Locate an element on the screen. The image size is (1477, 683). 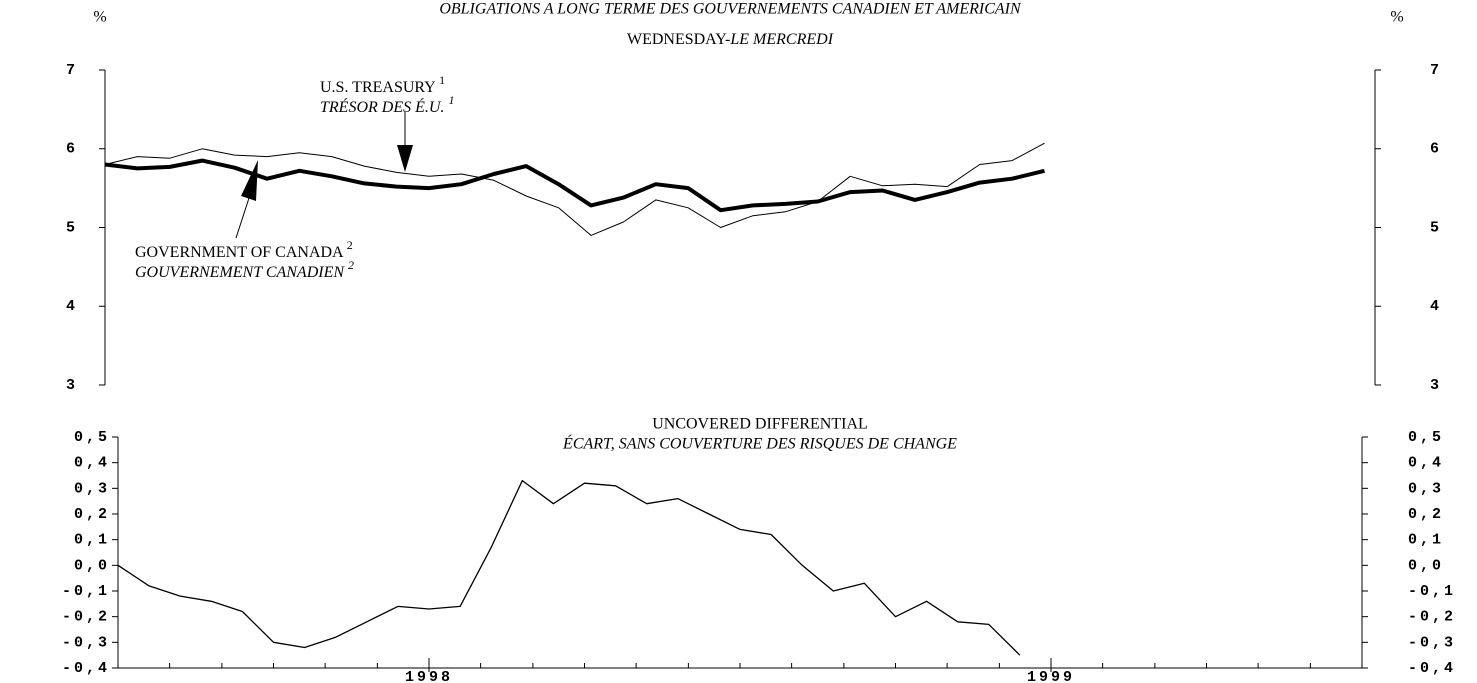
y-tick-label: 3 is located at coordinates (72, 385).